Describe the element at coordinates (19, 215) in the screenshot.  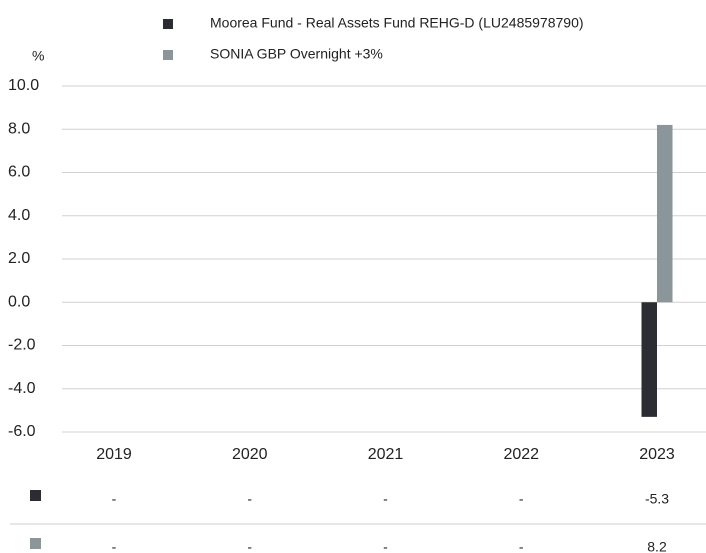
I see `y-tick-label: 4.0` at that location.